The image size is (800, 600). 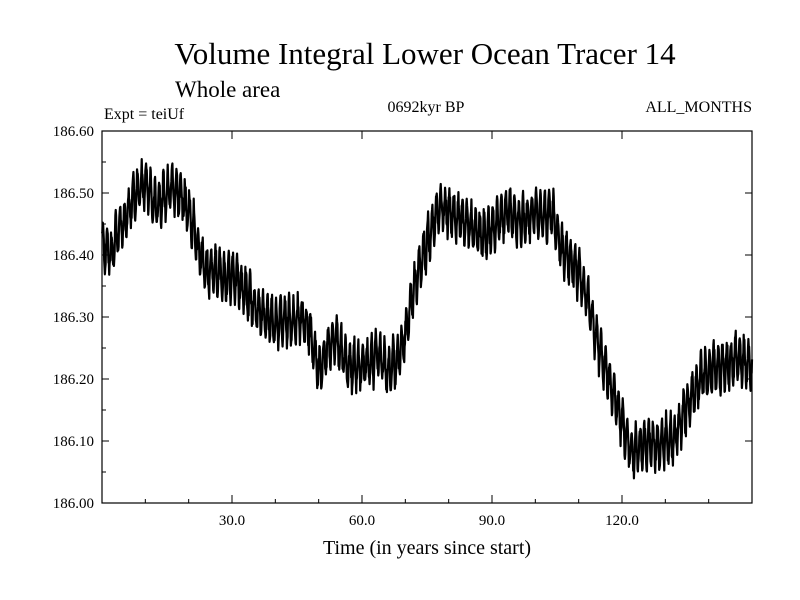 What do you see at coordinates (73, 256) in the screenshot?
I see `y-tick-label: 186.40` at bounding box center [73, 256].